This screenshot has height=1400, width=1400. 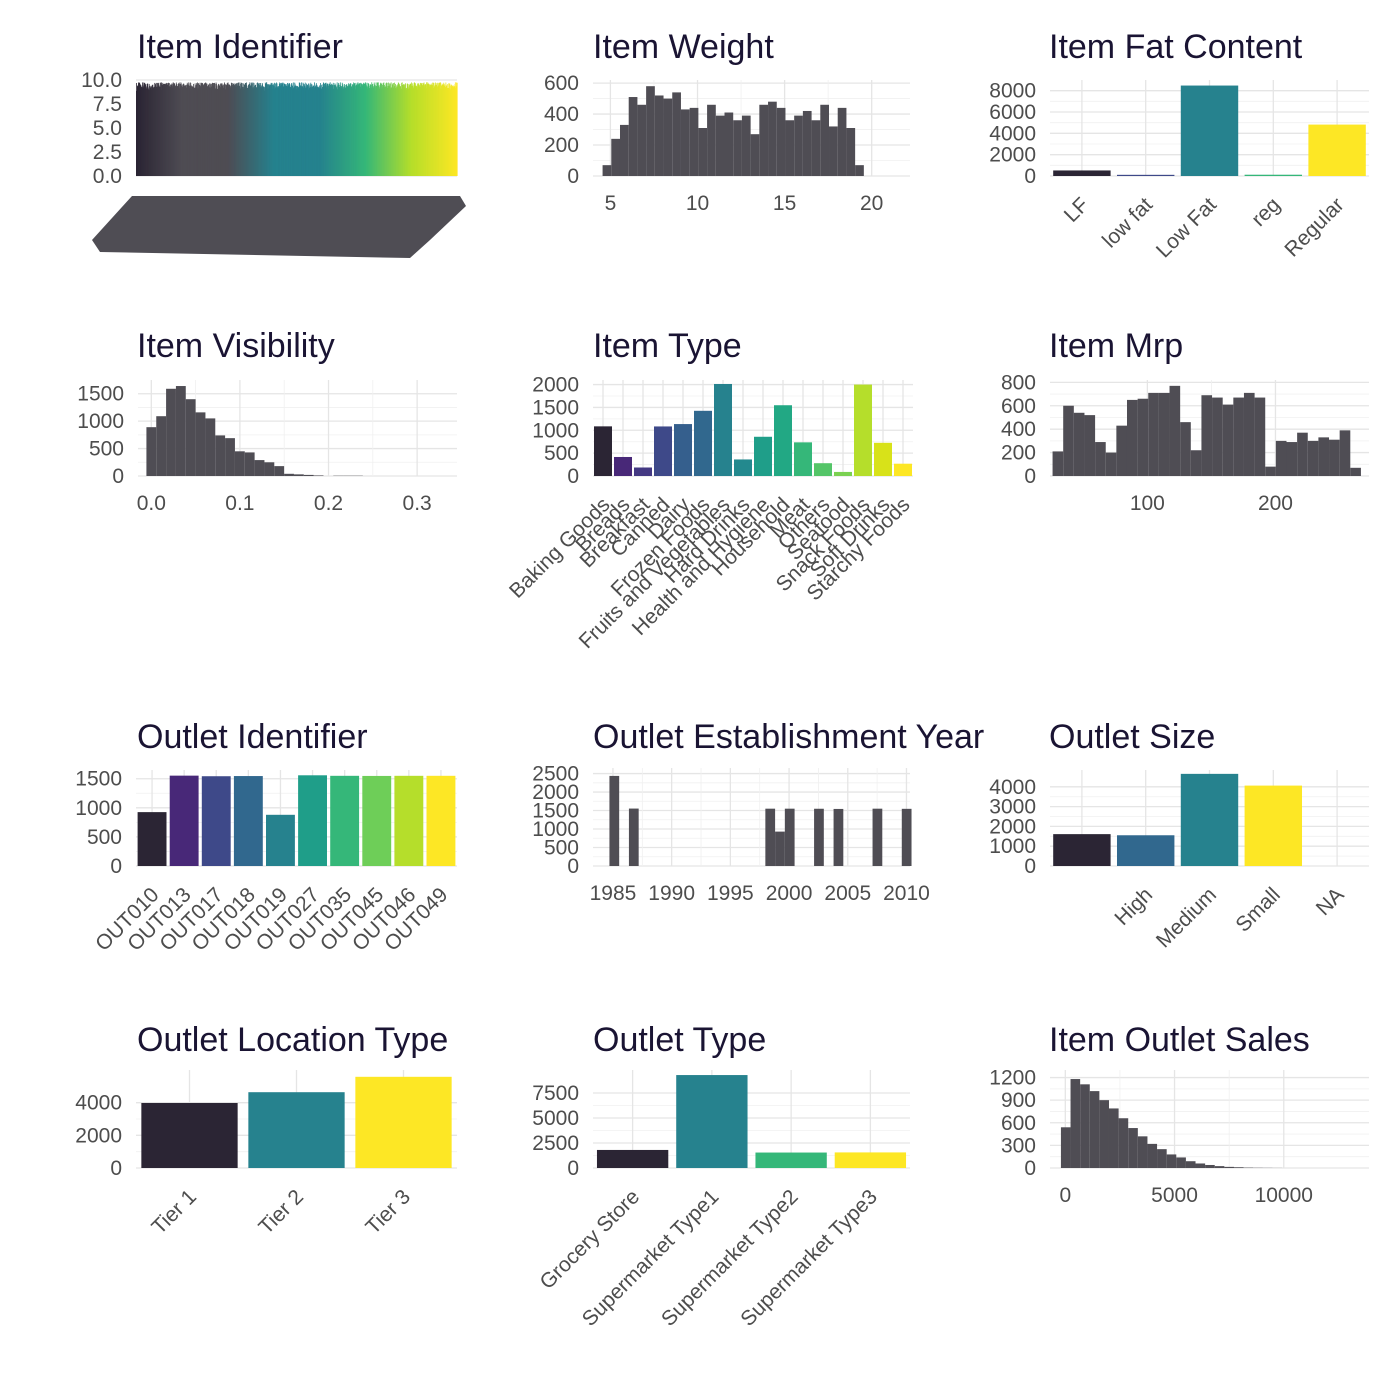 What do you see at coordinates (727, 121) in the screenshot?
I see `item-weight-panel: Item Weight 0 200 400 600 5 10 15 20` at bounding box center [727, 121].